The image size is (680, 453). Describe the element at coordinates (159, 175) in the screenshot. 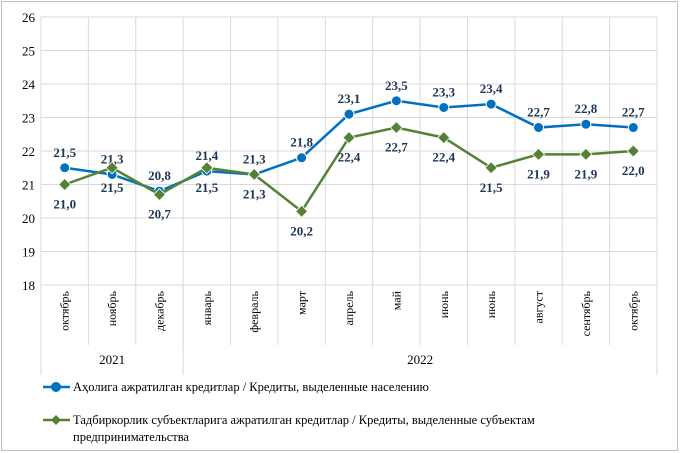

I see `data-label: 20,8` at that location.